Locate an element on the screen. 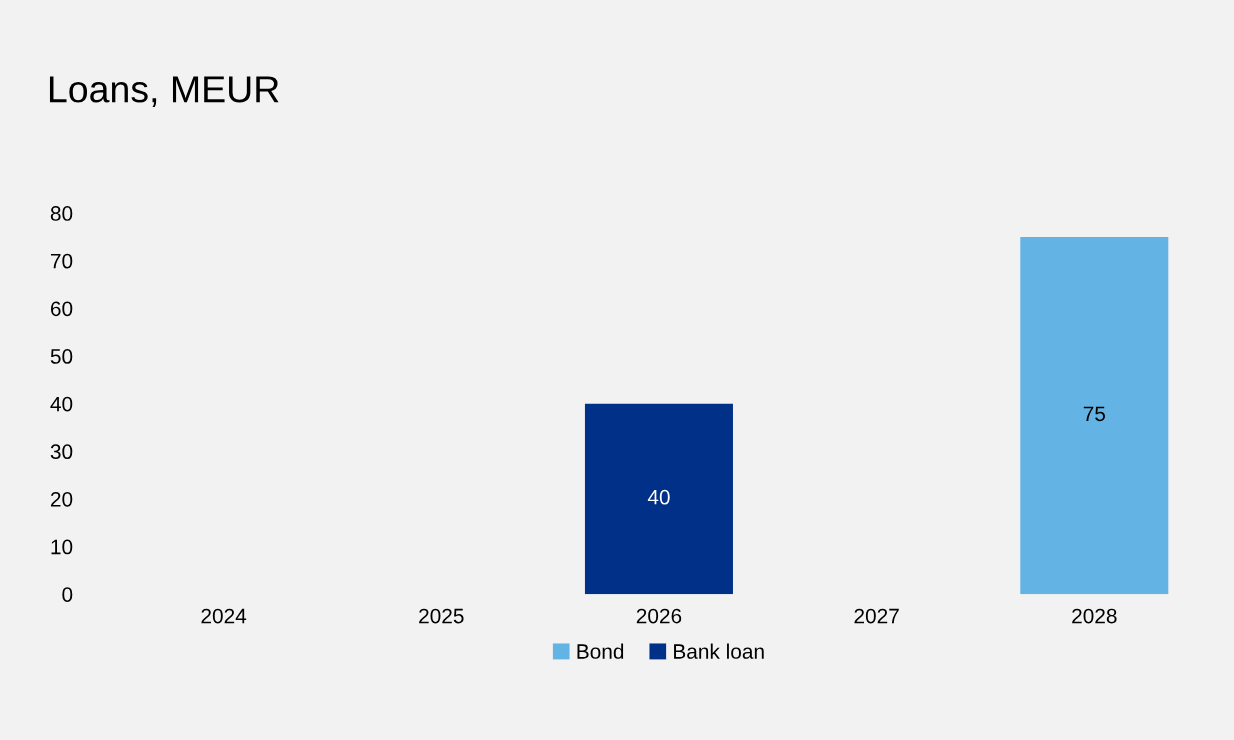 The image size is (1234, 740). y-tick-label: 80 is located at coordinates (61, 213).